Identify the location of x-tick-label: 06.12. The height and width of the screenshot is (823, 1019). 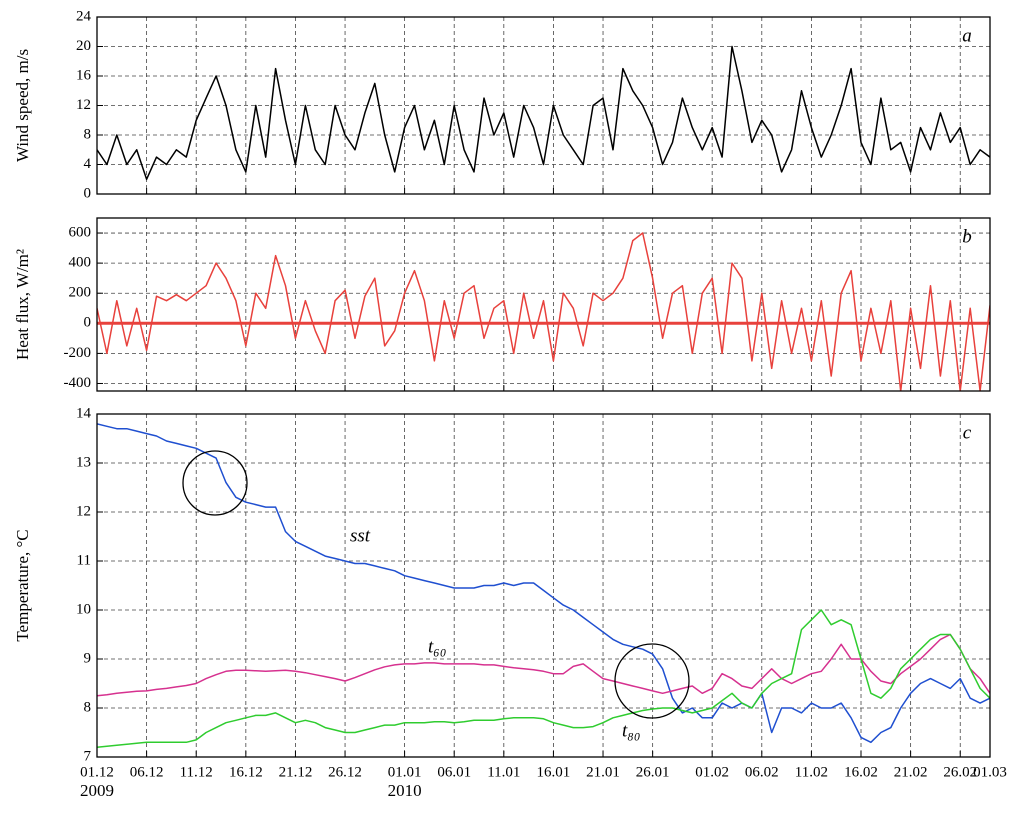
(147, 772).